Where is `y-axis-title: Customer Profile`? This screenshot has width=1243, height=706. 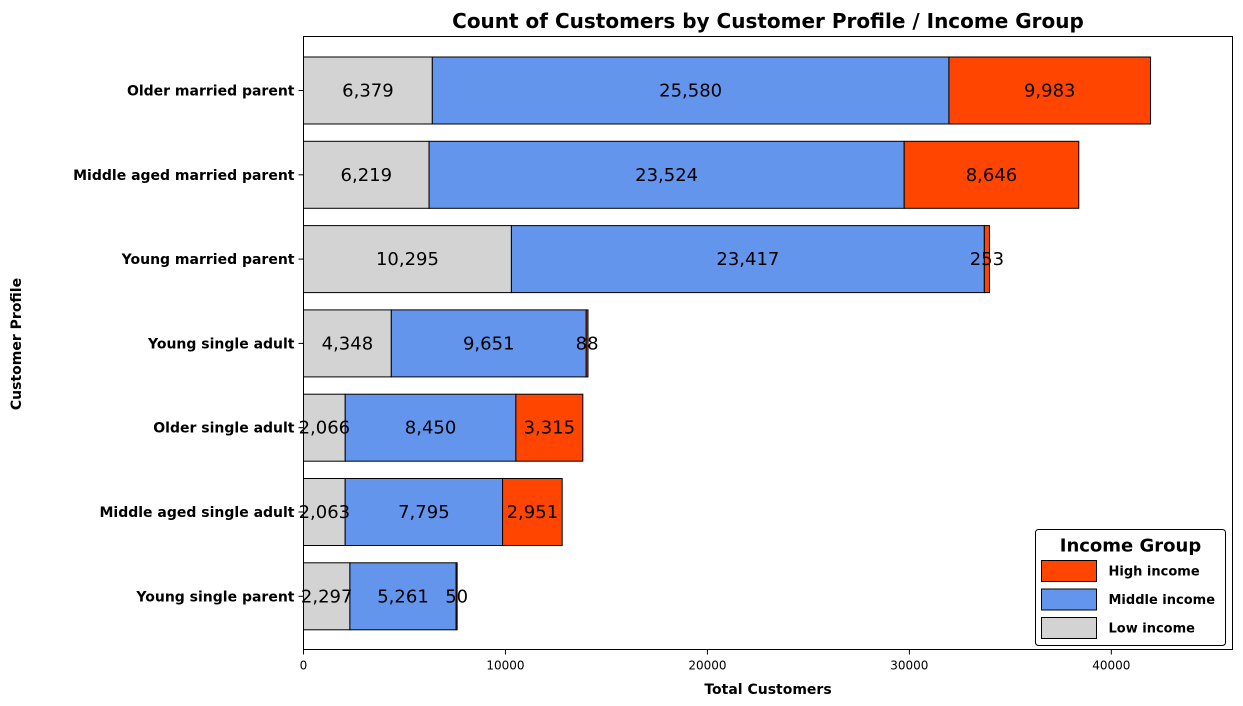 y-axis-title: Customer Profile is located at coordinates (17, 344).